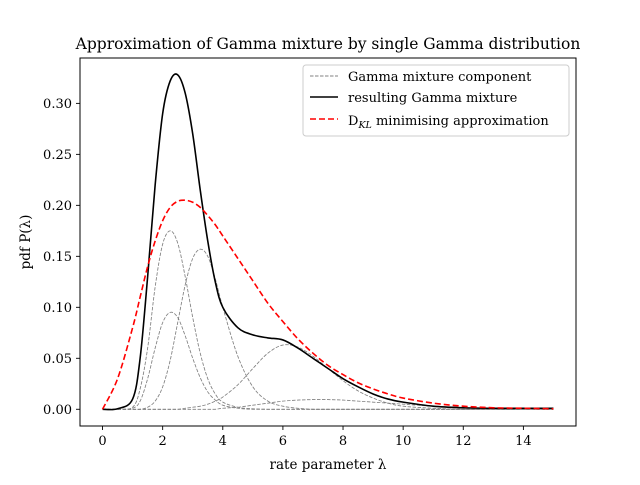 This screenshot has width=640, height=485. Describe the element at coordinates (57, 257) in the screenshot. I see `y-tick-label: 0.15` at that location.